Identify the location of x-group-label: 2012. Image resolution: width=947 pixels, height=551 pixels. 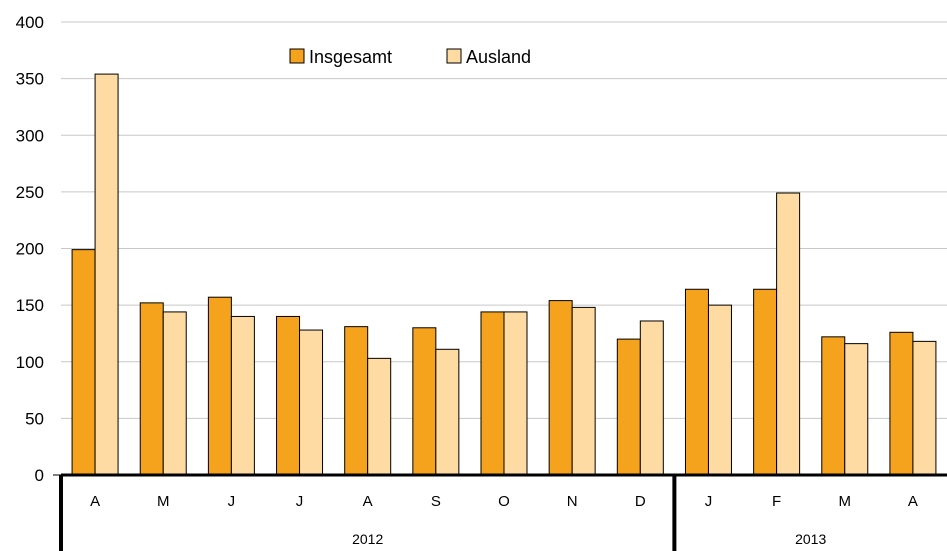
(367, 539).